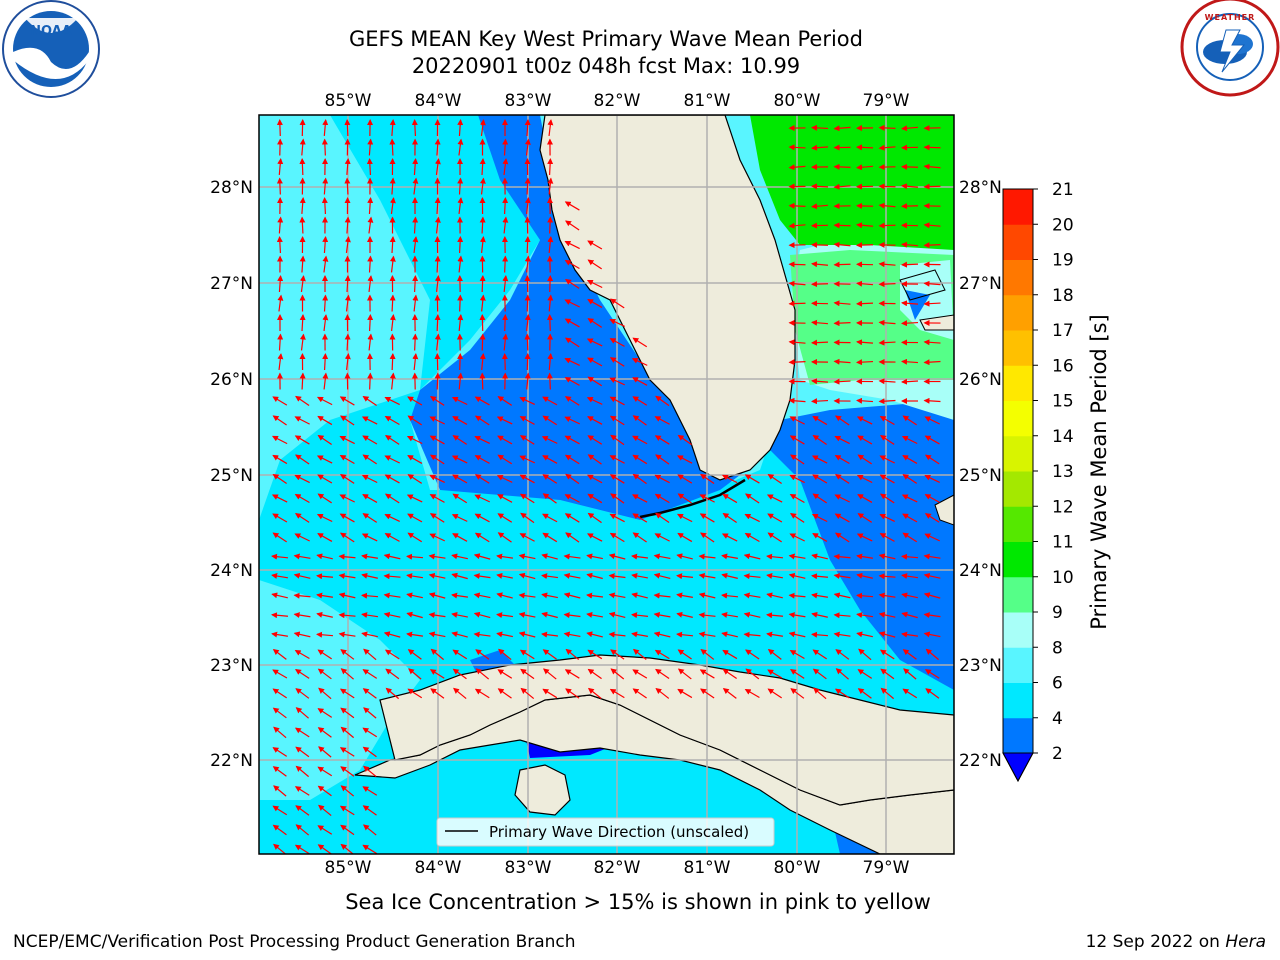 This screenshot has height=960, width=1280. I want to click on lon-label-bottom: 83°W, so click(528, 868).